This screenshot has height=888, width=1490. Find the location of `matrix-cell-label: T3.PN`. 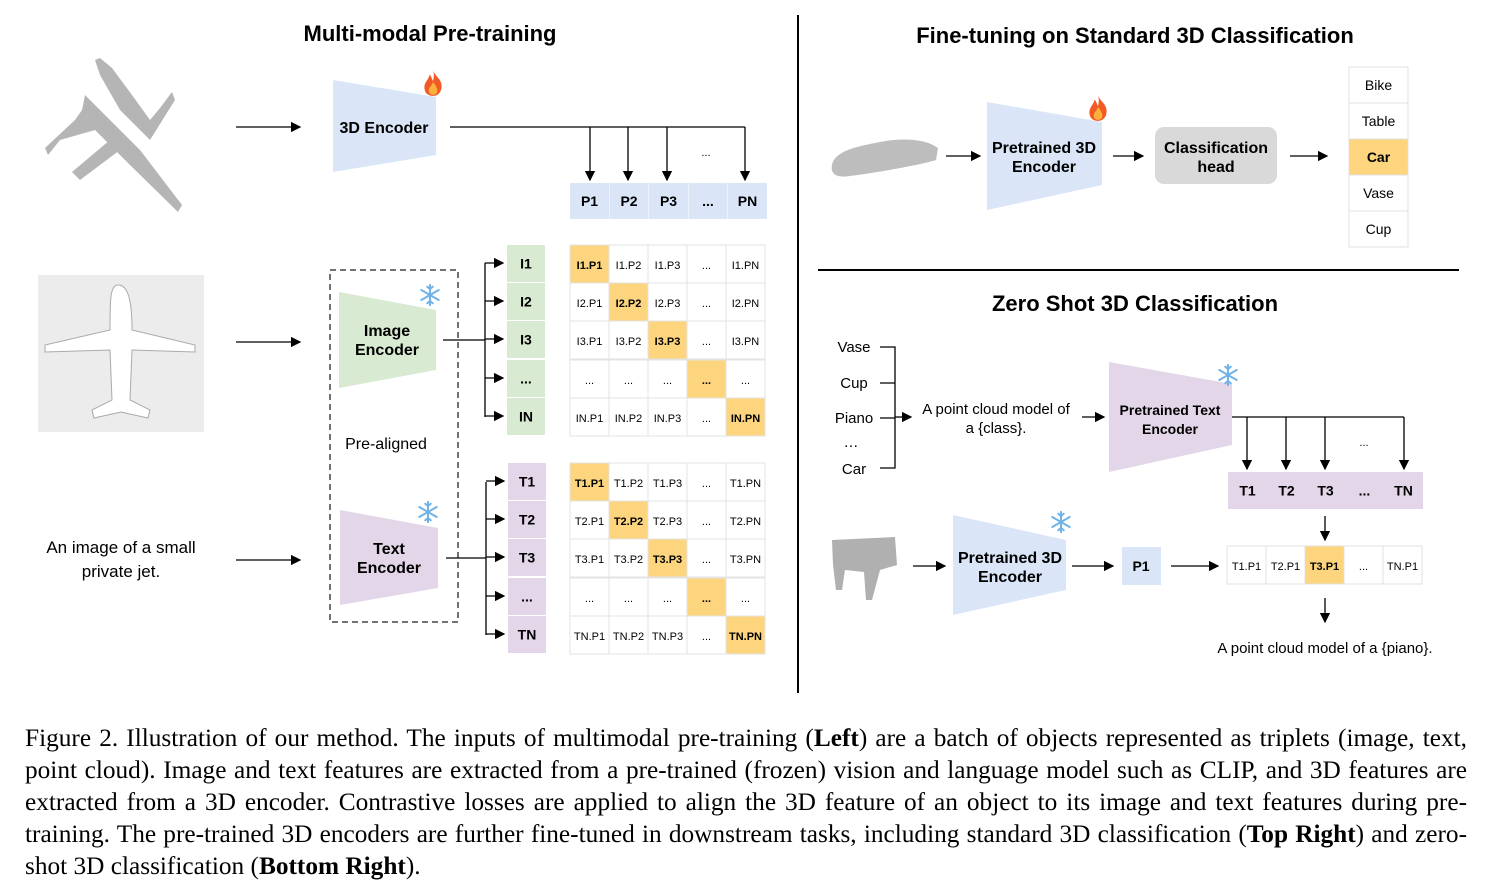

matrix-cell-label: T3.PN is located at coordinates (745, 560).